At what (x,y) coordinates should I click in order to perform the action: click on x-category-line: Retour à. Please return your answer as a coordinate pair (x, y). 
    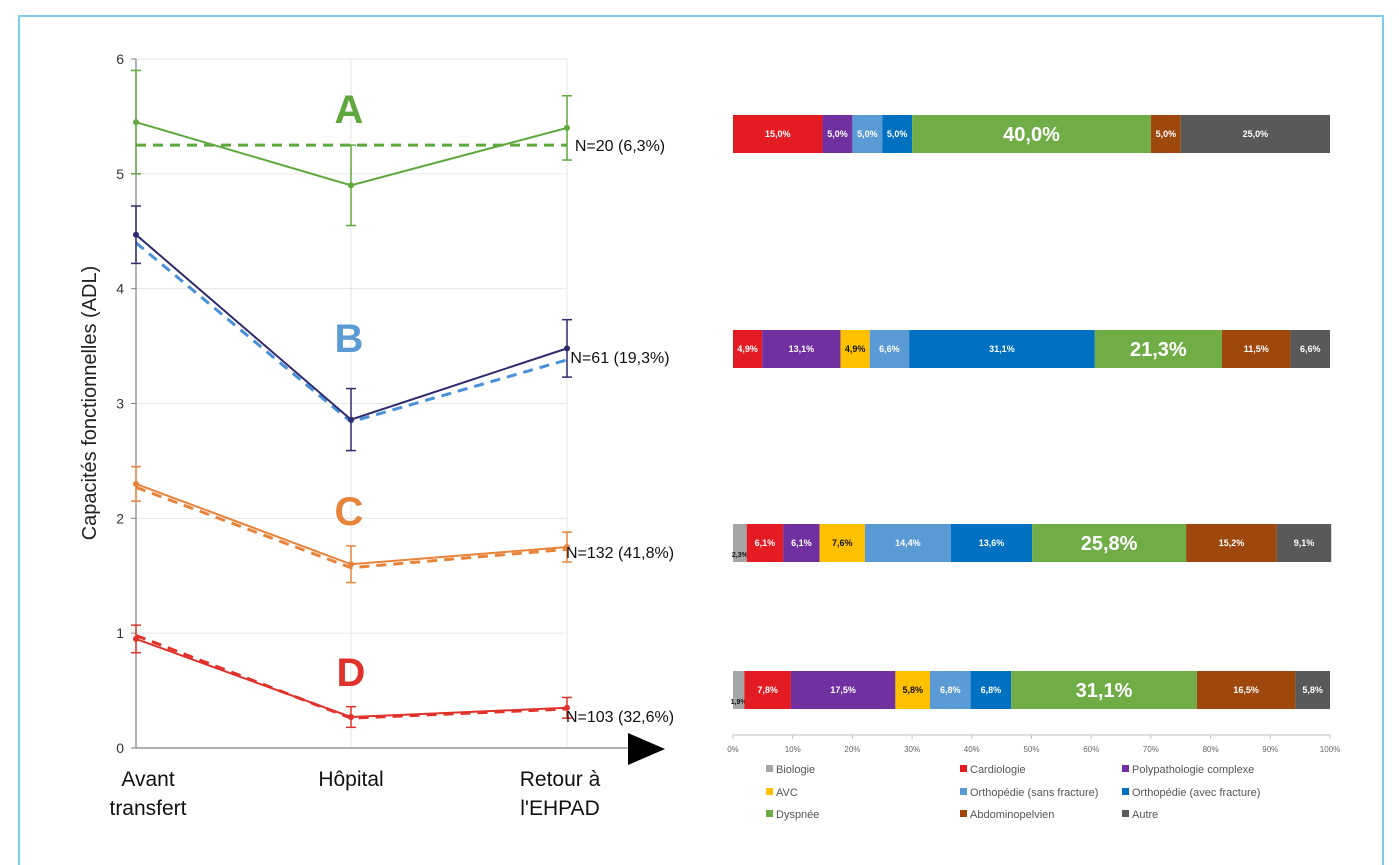
    Looking at the image, I should click on (560, 779).